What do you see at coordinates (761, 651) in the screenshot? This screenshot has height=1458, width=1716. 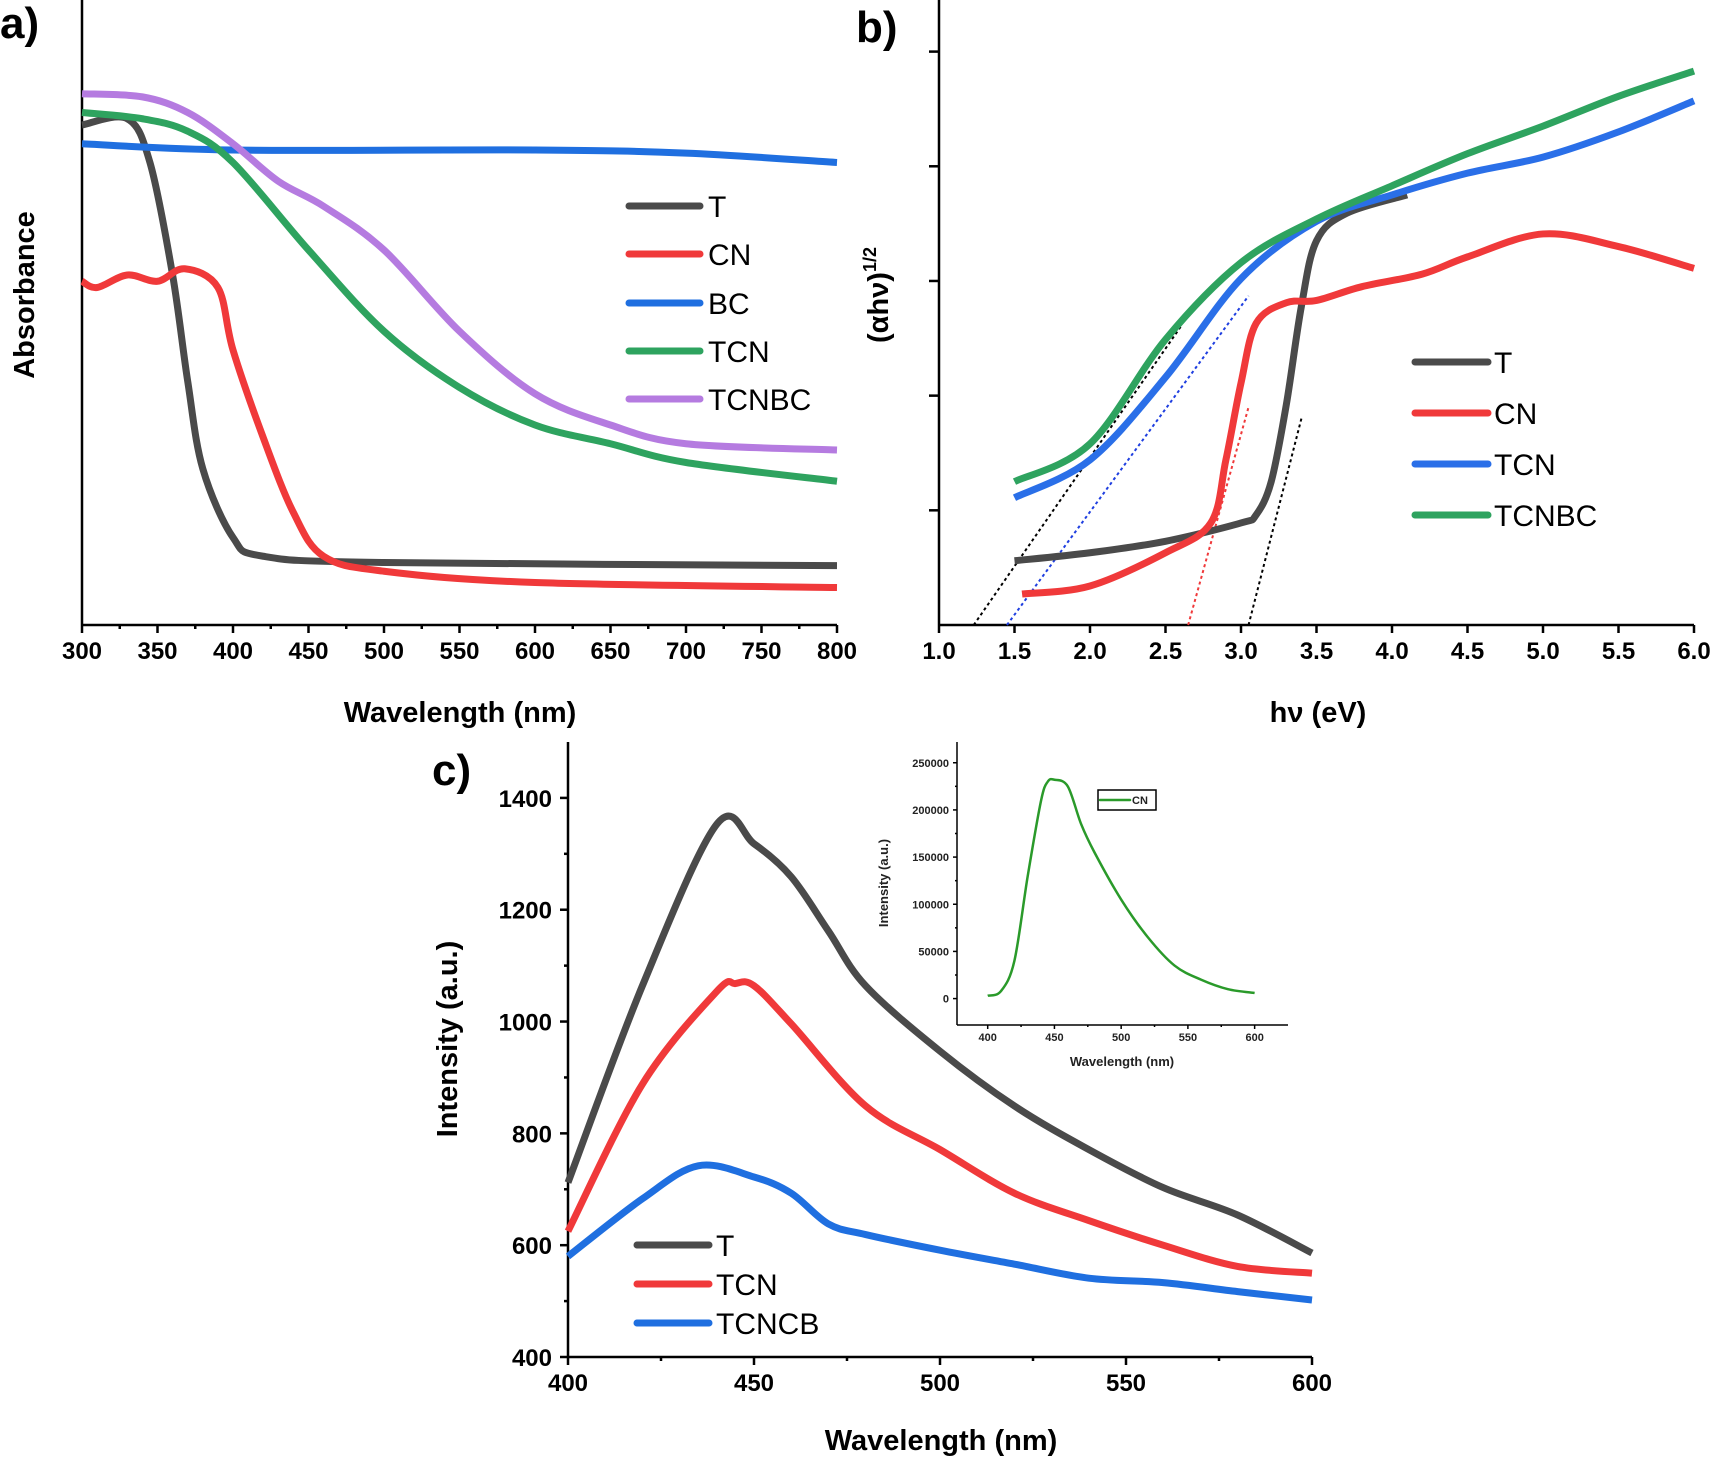 I see `x-tick-label: 750` at bounding box center [761, 651].